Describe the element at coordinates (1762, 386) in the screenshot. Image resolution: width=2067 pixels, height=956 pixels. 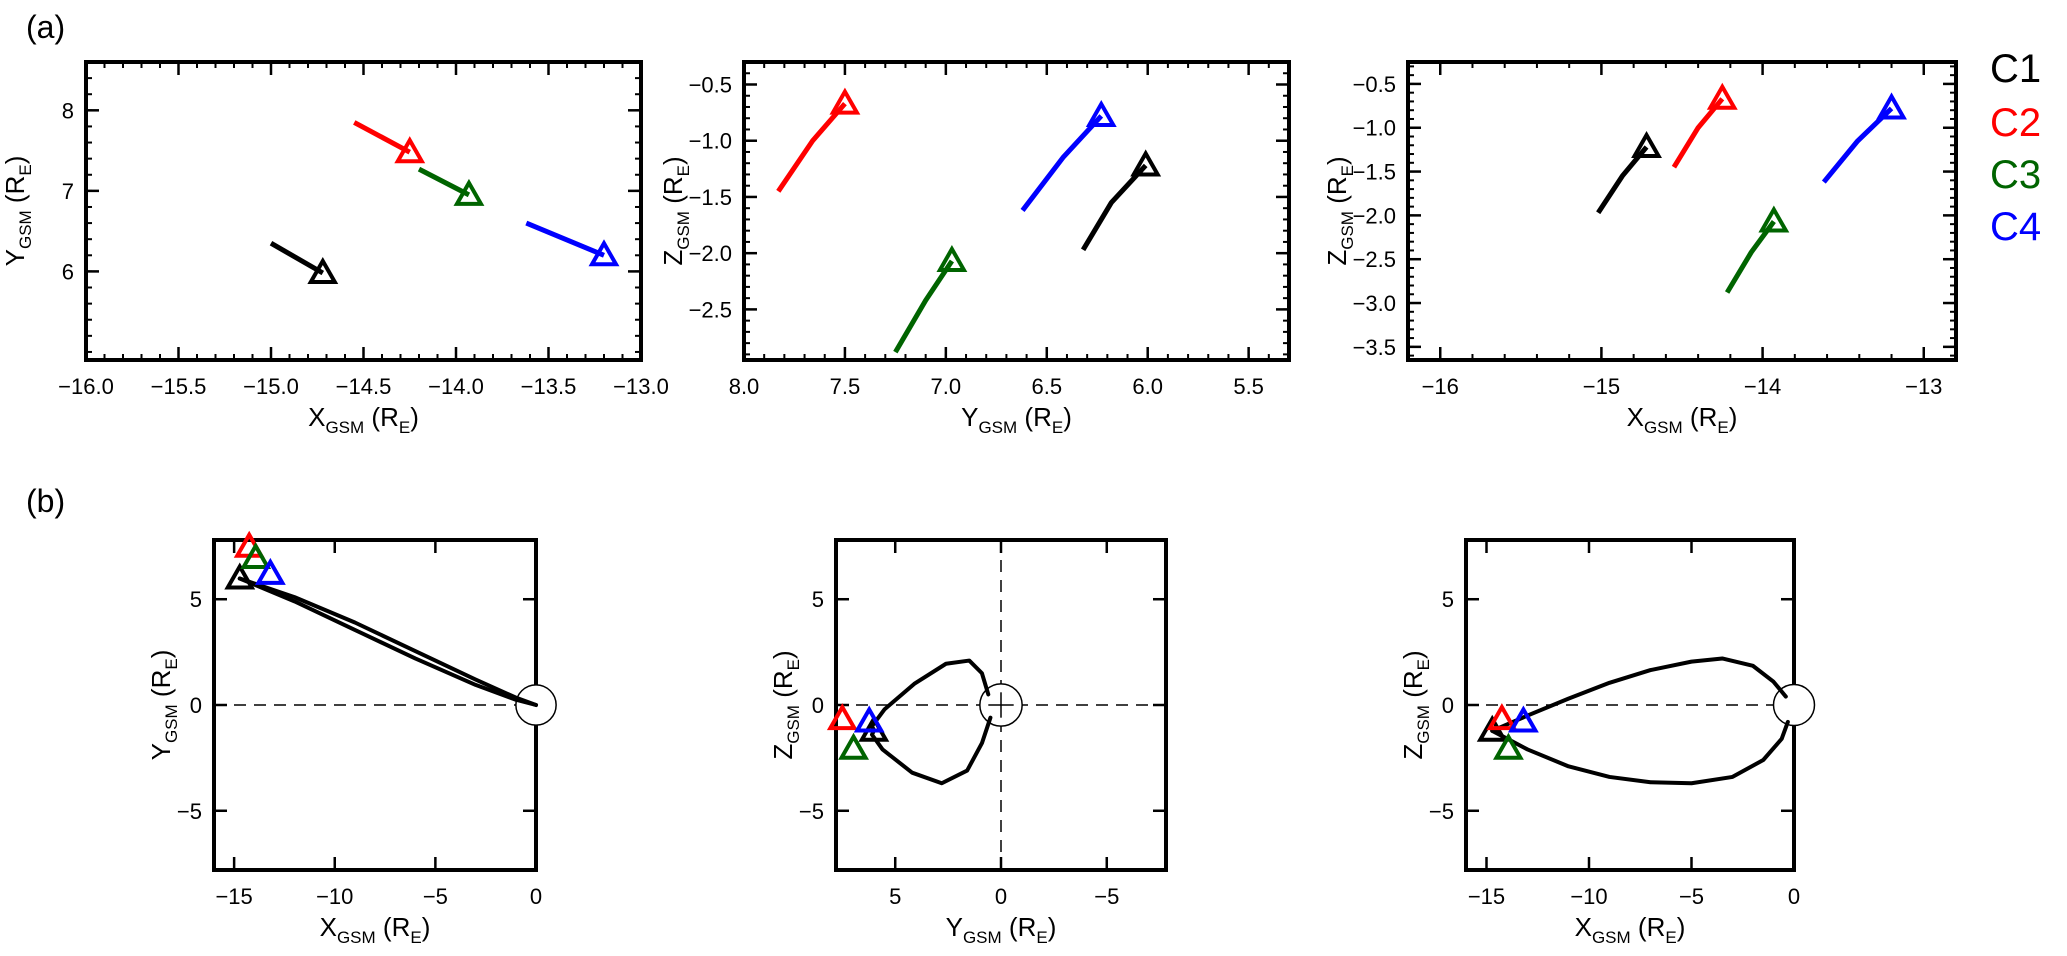
I see `x-tick-label: −14` at that location.